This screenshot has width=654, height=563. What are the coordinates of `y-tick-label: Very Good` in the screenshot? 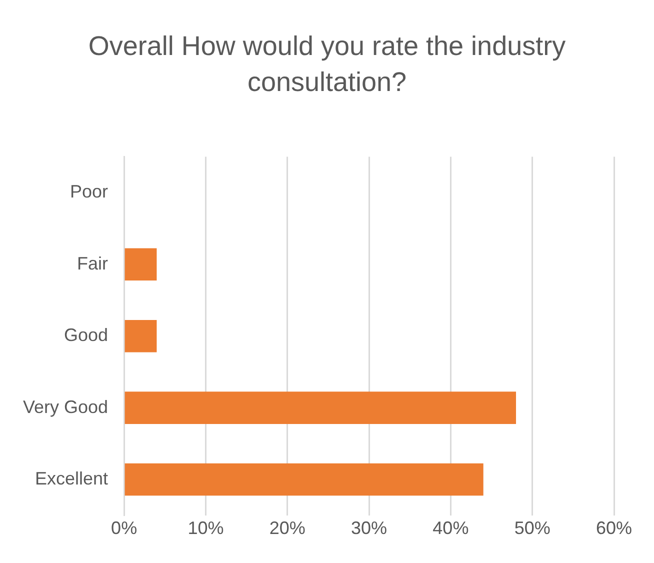 It's located at (65, 406).